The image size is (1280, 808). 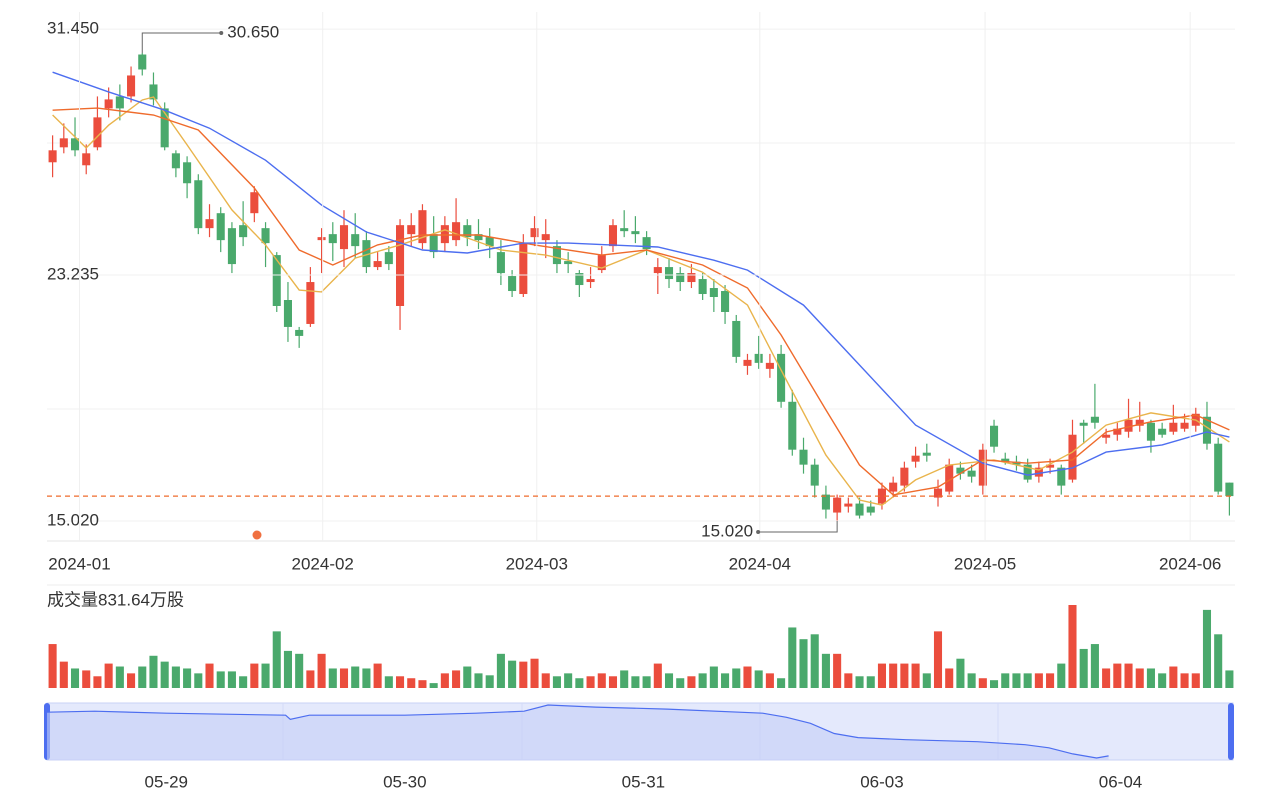 I want to click on y-tick-label: 31.450, so click(x=73, y=28).